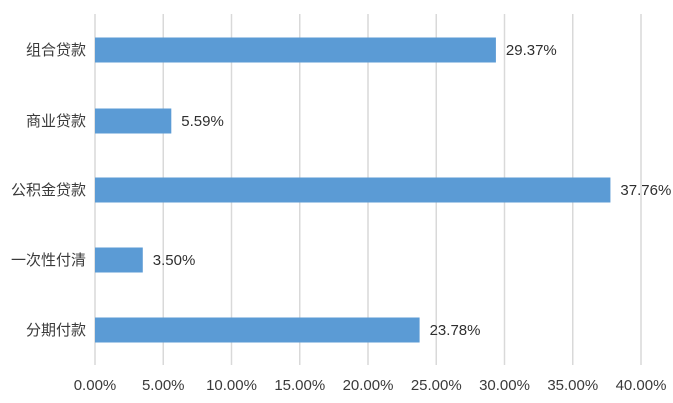 This screenshot has width=673, height=403. What do you see at coordinates (645, 190) in the screenshot?
I see `data-label: 37.76%` at bounding box center [645, 190].